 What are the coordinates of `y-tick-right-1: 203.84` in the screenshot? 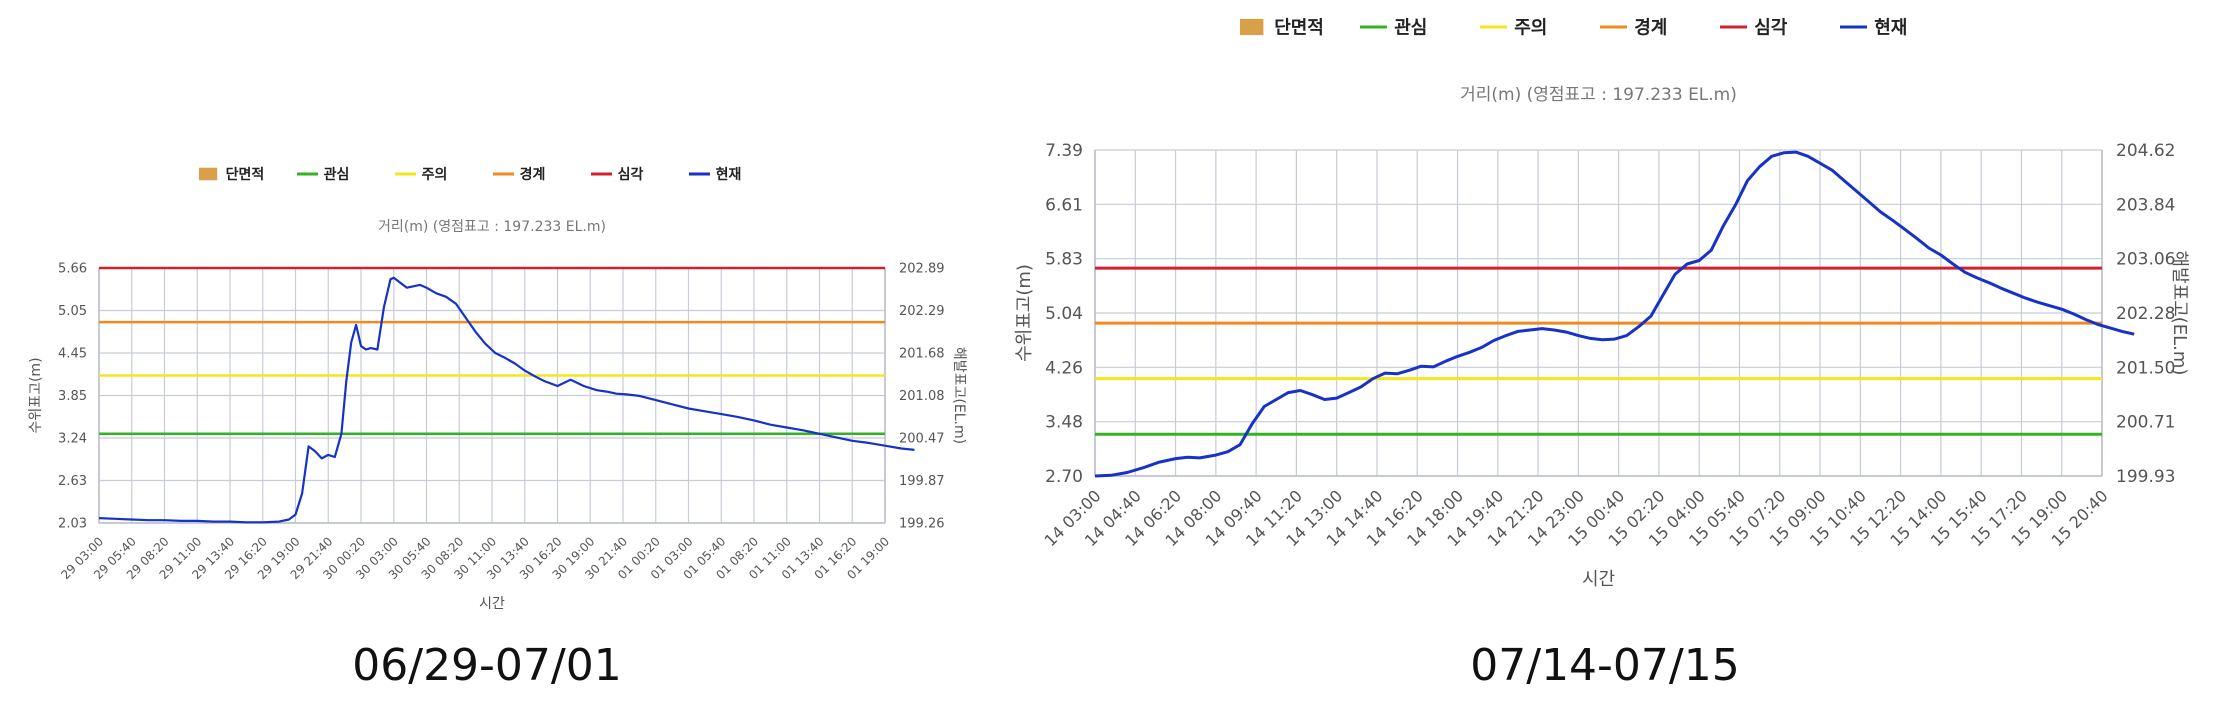 It's located at (2145, 205).